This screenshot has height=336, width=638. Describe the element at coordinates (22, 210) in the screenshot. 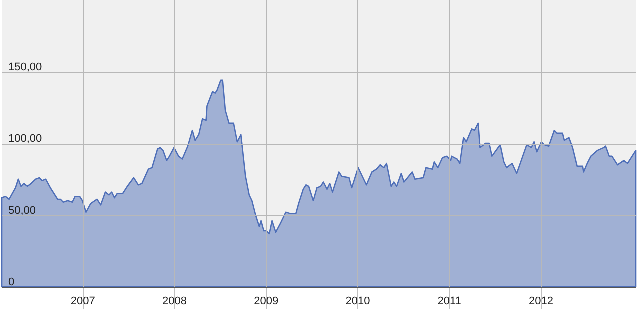

I see `y-tick-label: 50,00` at that location.